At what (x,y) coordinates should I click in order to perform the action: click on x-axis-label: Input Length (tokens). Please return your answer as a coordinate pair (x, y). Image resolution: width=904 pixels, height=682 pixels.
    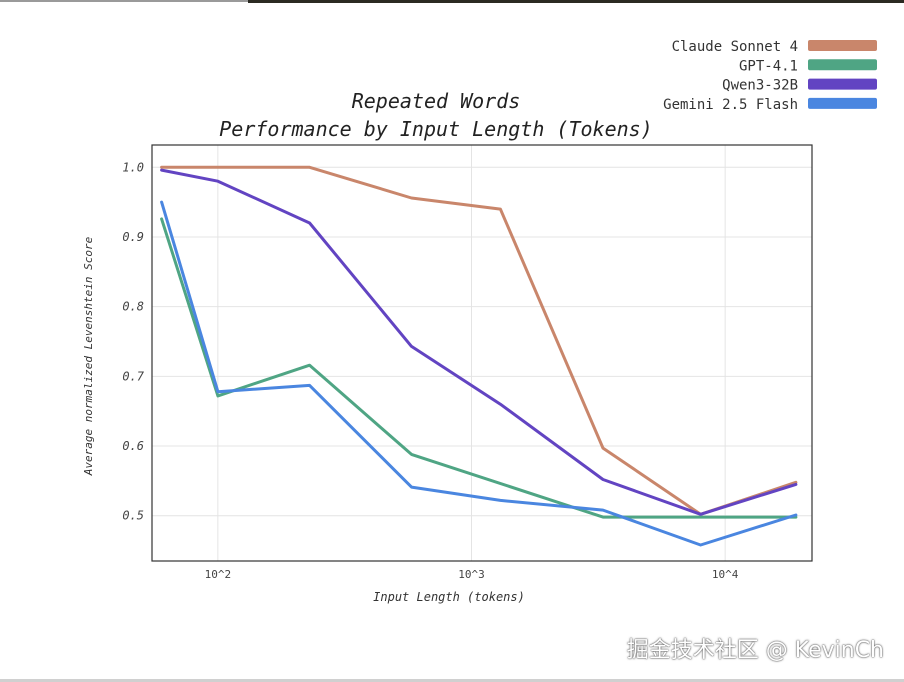
    Looking at the image, I should click on (449, 597).